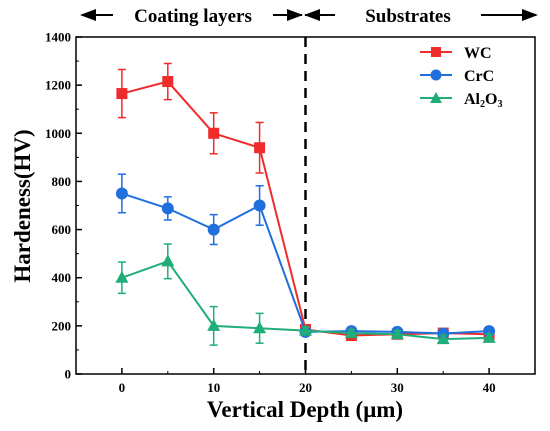  What do you see at coordinates (58, 85) in the screenshot?
I see `y-tick-label: 1200` at bounding box center [58, 85].